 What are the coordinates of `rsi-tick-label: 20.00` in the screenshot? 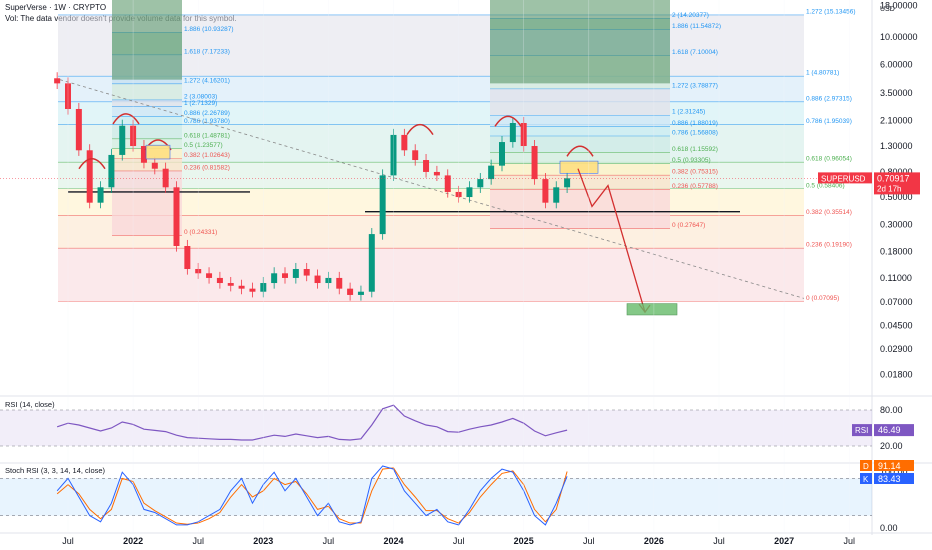 It's located at (891, 446).